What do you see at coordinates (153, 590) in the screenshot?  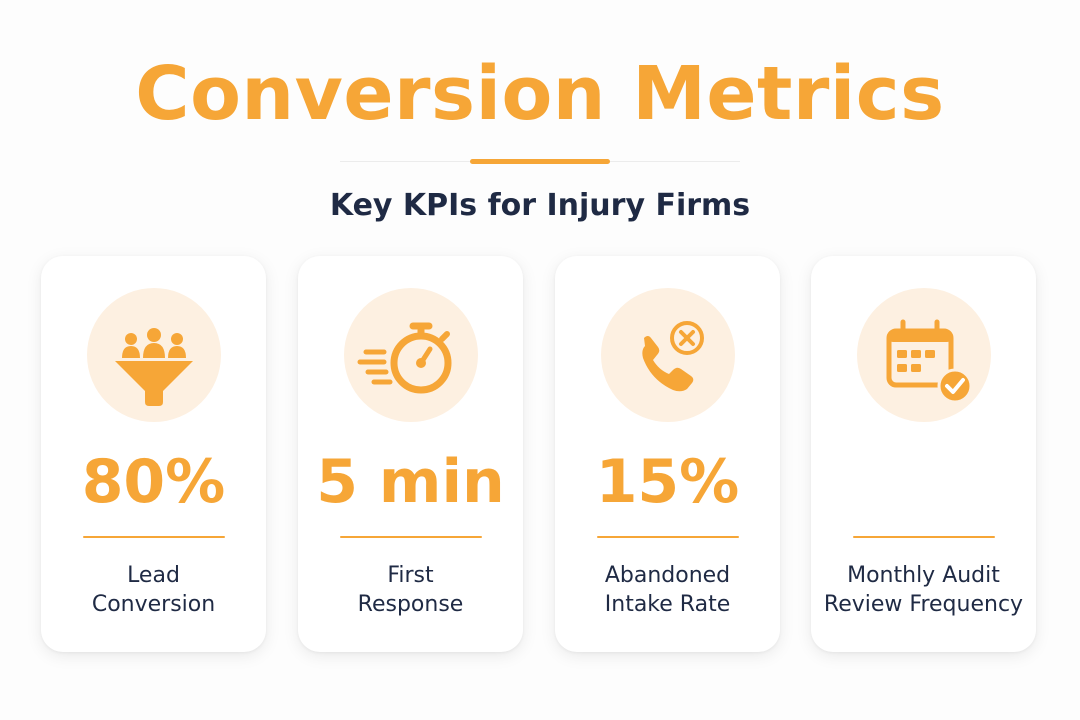 I see `metric-label: Lead Conversion` at bounding box center [153, 590].